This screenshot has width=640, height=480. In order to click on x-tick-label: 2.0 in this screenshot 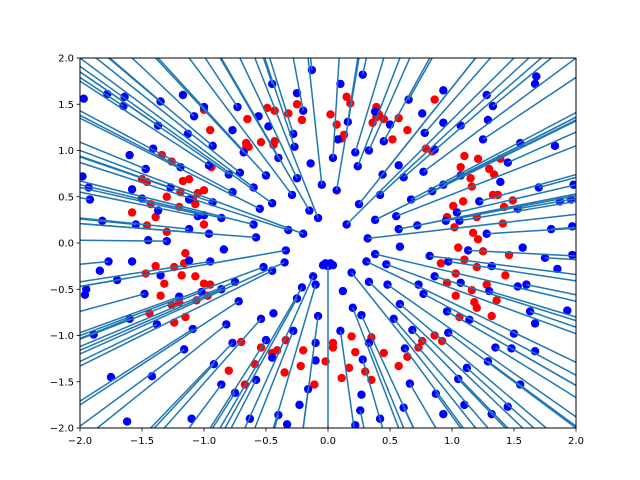, I will do `click(576, 441)`.